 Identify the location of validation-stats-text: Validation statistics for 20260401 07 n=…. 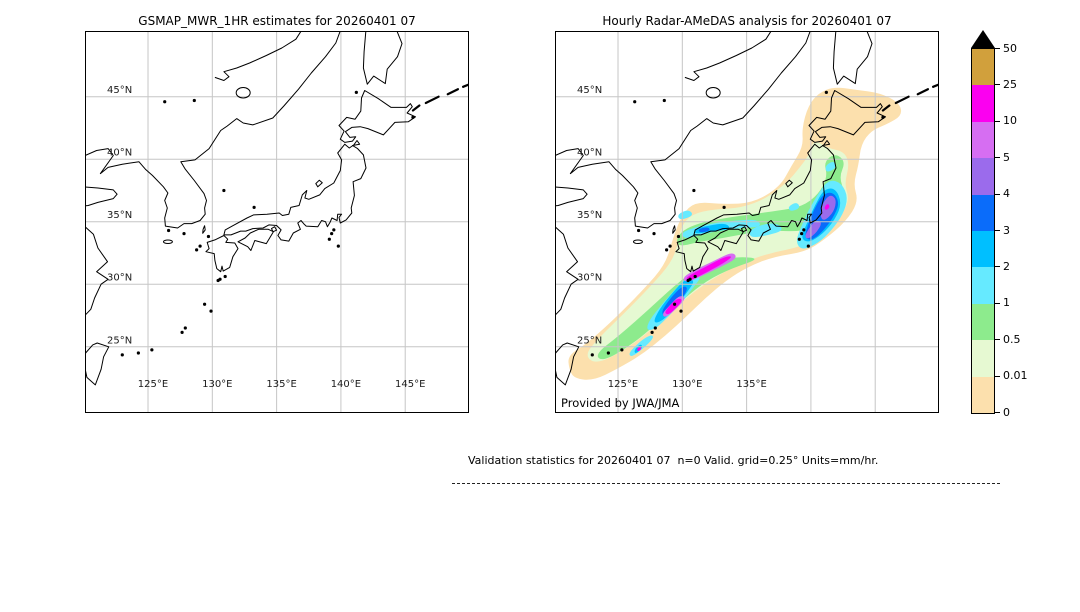
(673, 460).